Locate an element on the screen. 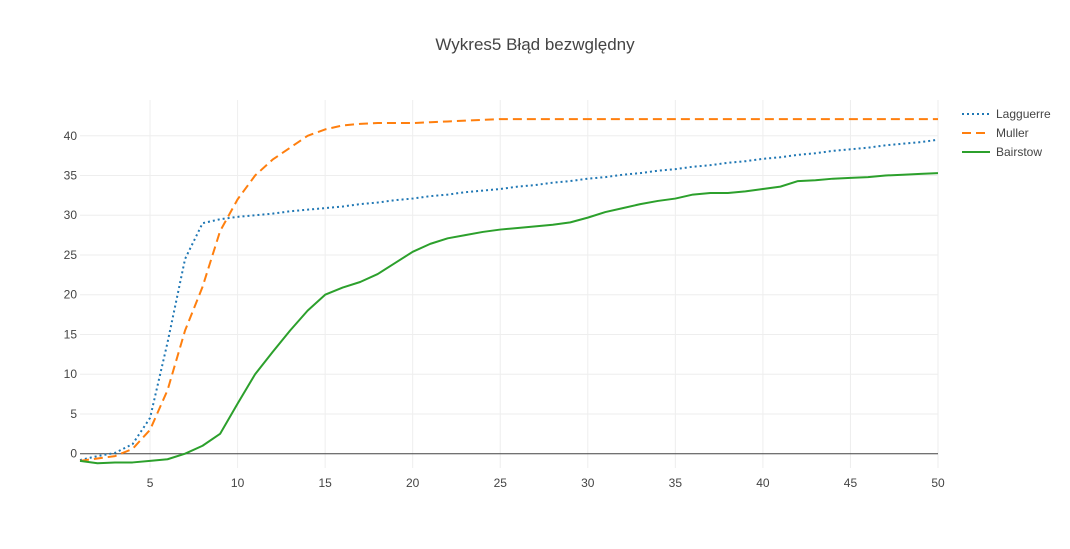 The width and height of the screenshot is (1070, 549). legend: Lagguerre Muller Bairstow is located at coordinates (1006, 133).